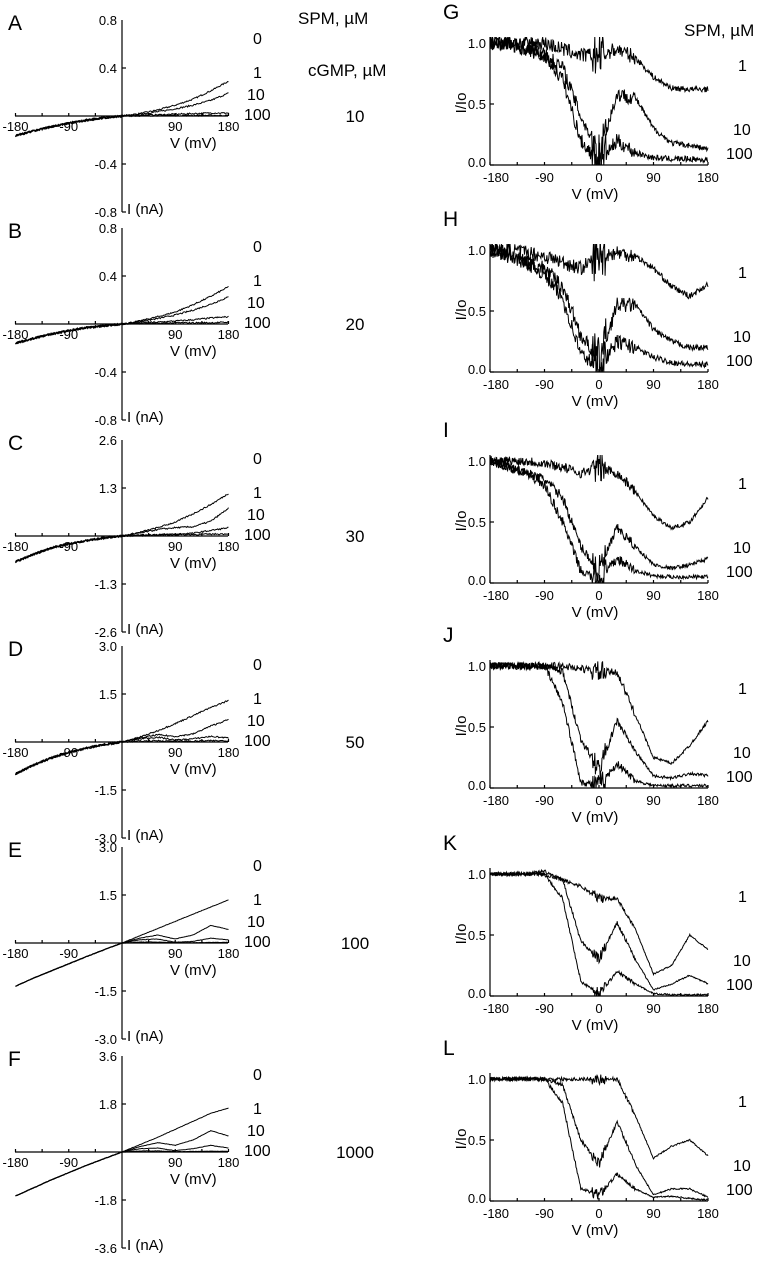 The image size is (777, 1280). What do you see at coordinates (257, 39) in the screenshot?
I see `series-label: 0` at bounding box center [257, 39].